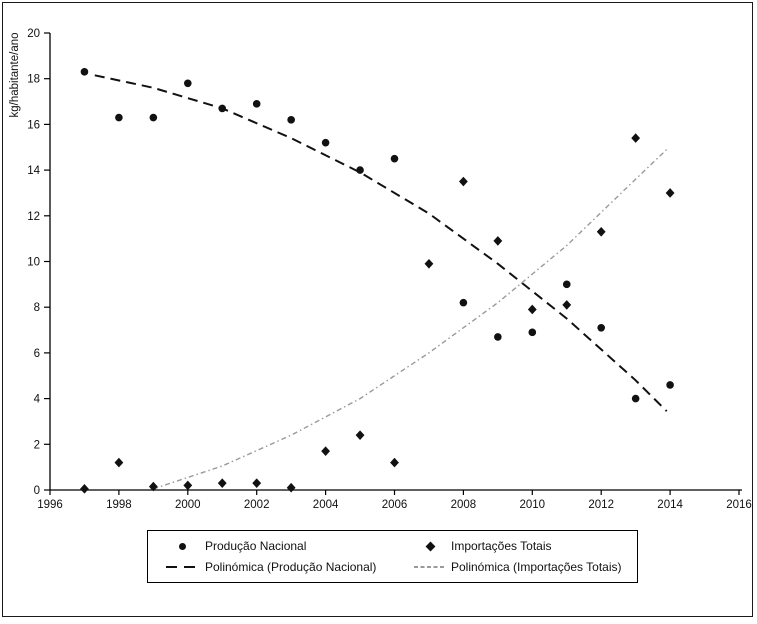 This screenshot has width=757, height=624. Describe the element at coordinates (464, 505) in the screenshot. I see `x-tick-label: 2008` at that location.